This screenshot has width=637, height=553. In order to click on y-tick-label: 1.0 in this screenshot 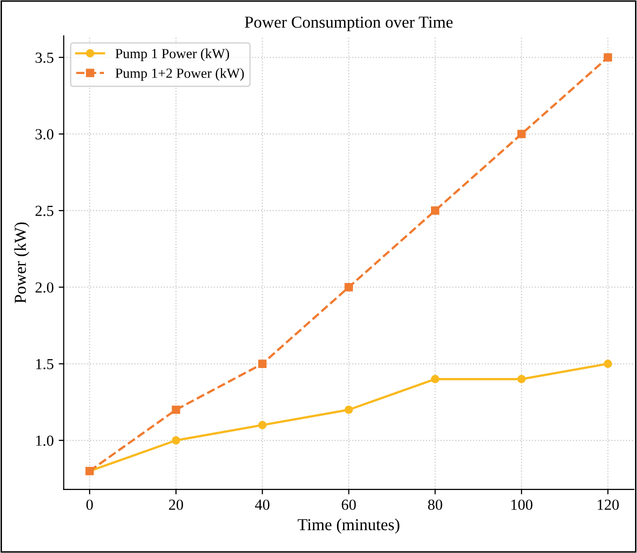, I will do `click(45, 441)`.